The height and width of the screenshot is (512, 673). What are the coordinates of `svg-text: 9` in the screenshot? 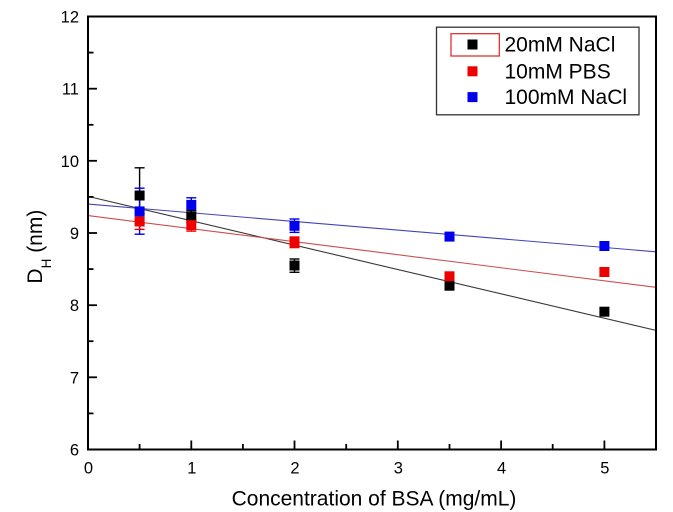 It's located at (74, 234).